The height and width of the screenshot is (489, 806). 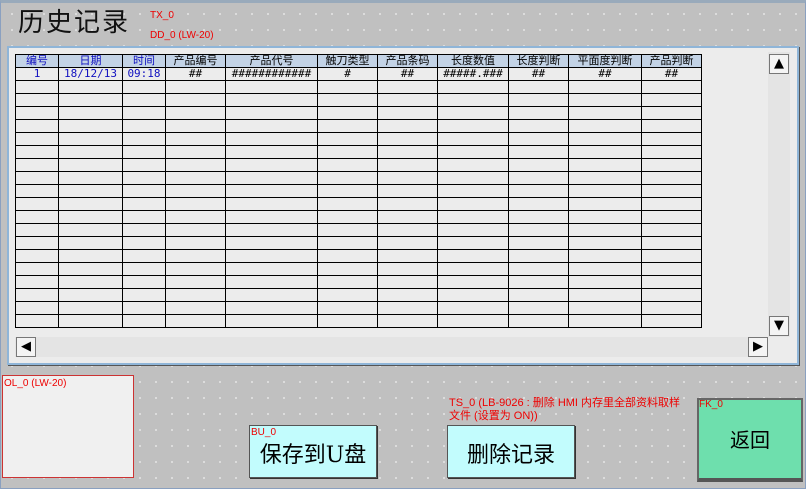 I want to click on save-to-usb-button: 保存到U盘, so click(x=313, y=451).